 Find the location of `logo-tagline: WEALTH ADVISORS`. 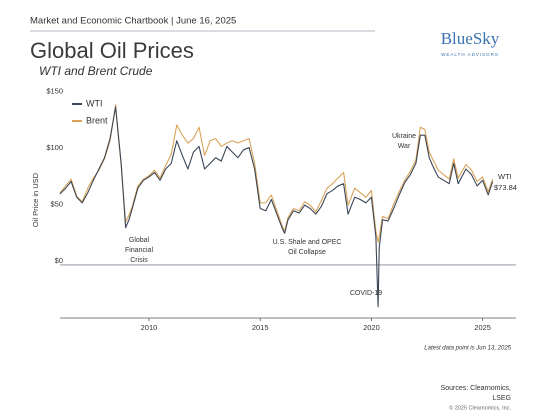

logo-tagline: WEALTH ADVISORS is located at coordinates (470, 54).